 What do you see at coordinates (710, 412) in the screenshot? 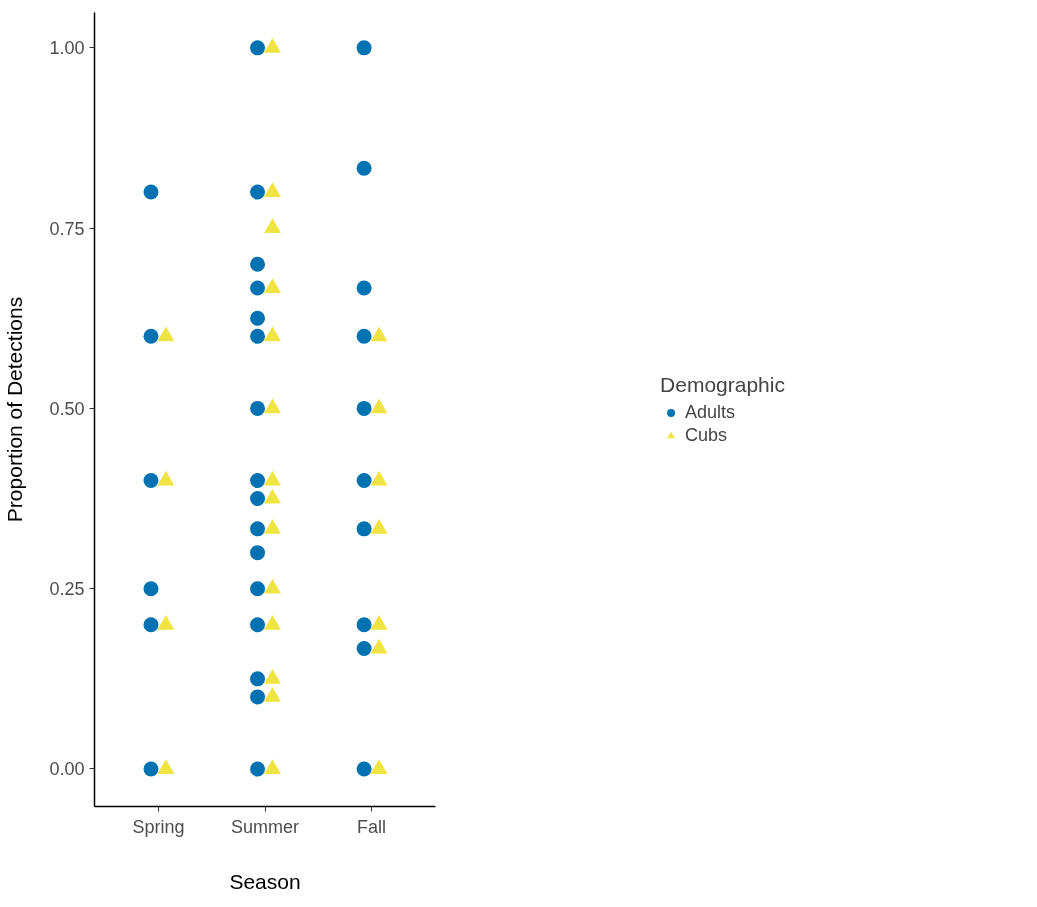
I see `legend-label: Adults` at bounding box center [710, 412].